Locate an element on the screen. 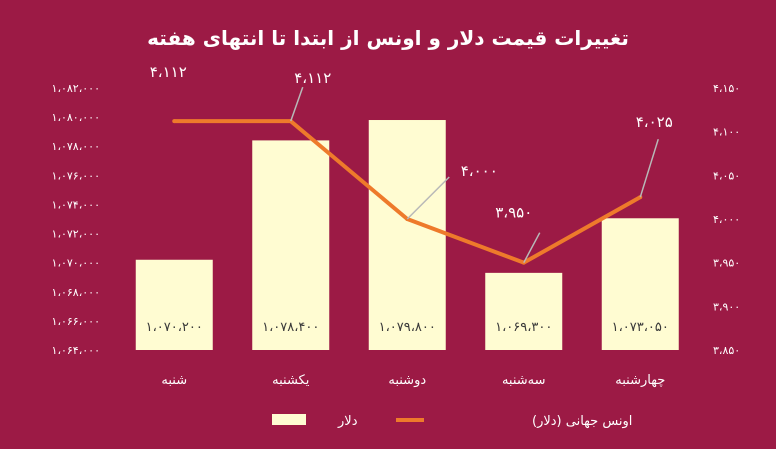  left-axis-tick-label: ۱،۰۸۲،۰۰۰ is located at coordinates (76, 88).